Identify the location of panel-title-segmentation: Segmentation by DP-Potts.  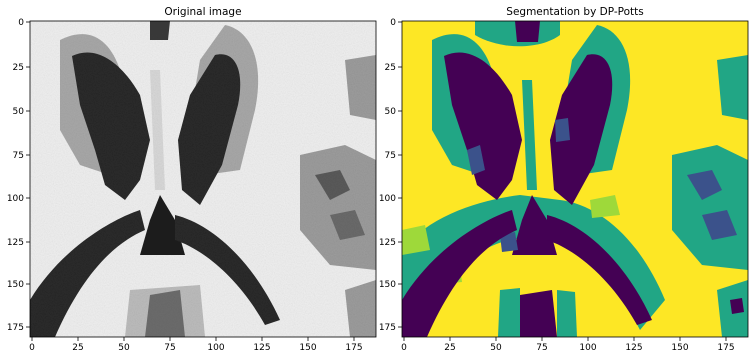
(574, 12).